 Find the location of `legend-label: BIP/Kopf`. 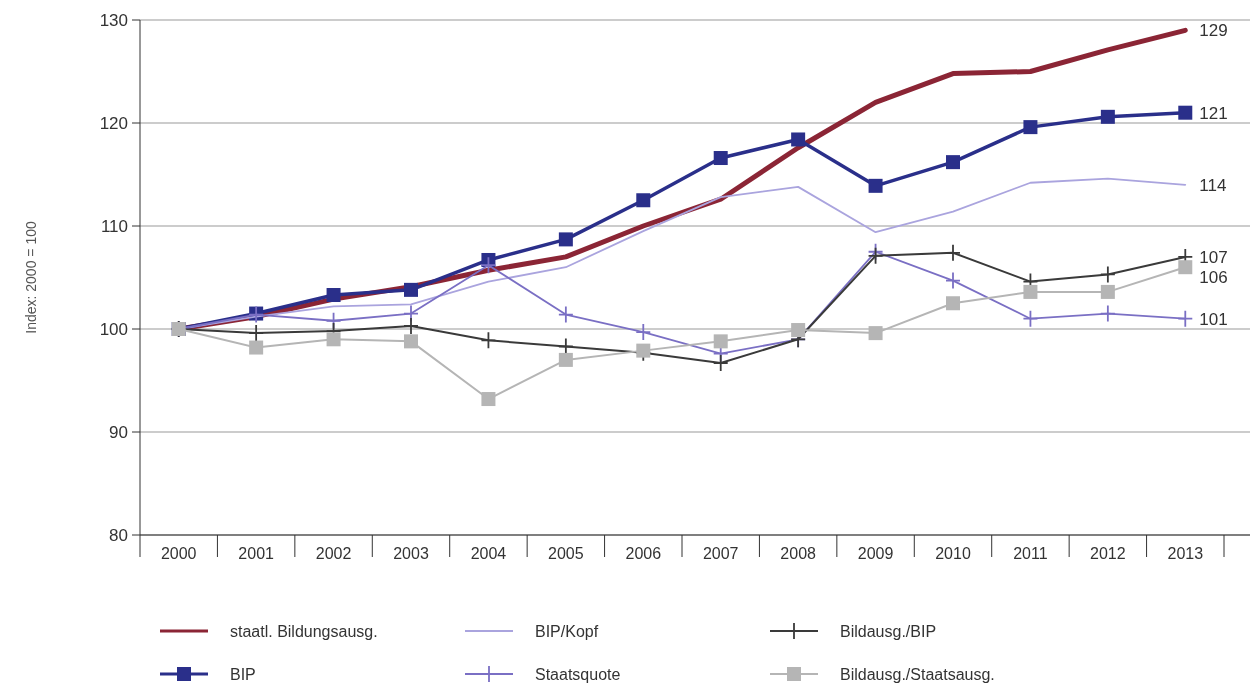

legend-label: BIP/Kopf is located at coordinates (567, 631).